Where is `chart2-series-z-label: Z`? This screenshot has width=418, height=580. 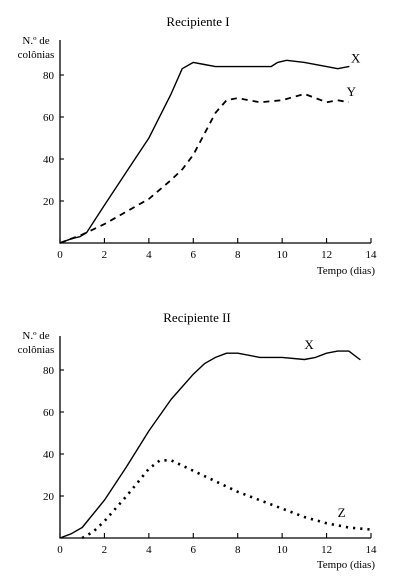
chart2-series-z-label: Z is located at coordinates (342, 512).